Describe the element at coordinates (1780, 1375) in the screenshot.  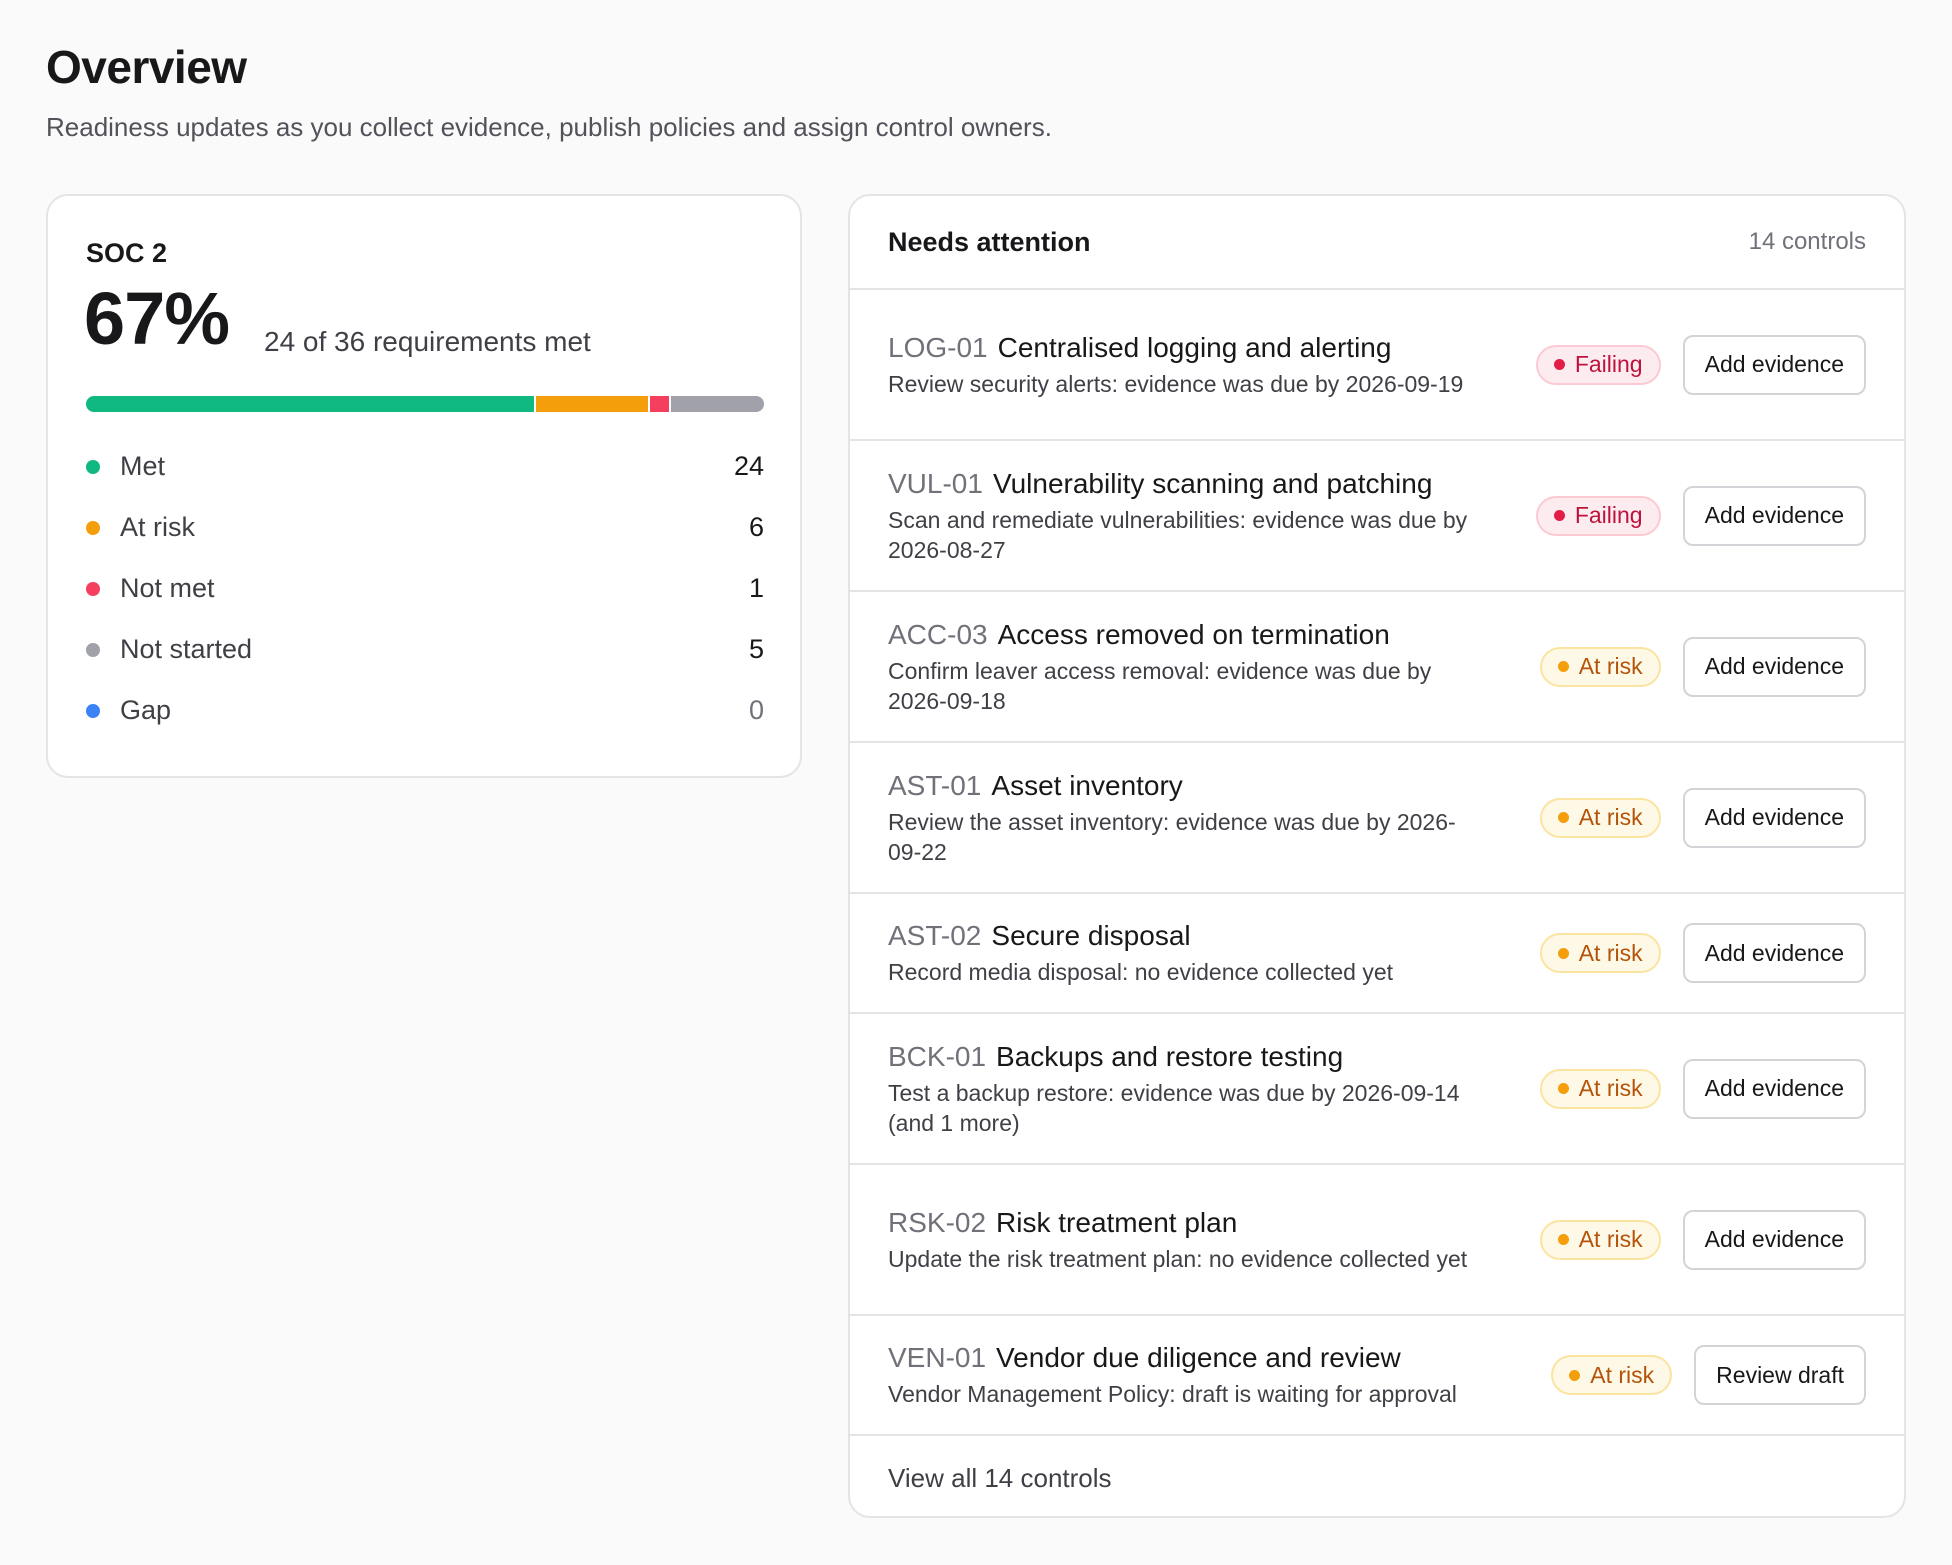
I see `review-draft-button: Review draft` at that location.